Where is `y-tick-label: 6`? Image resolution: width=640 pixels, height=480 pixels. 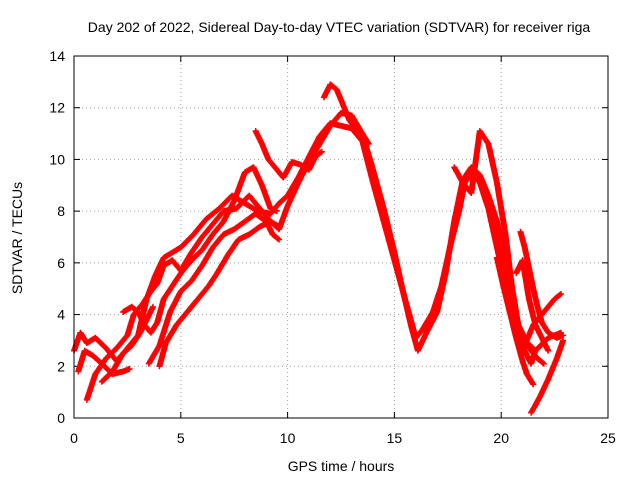 y-tick-label: 6 is located at coordinates (61, 263).